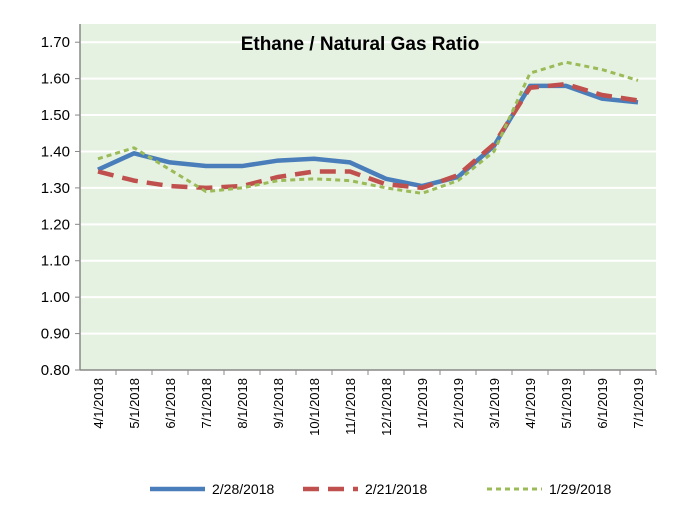 This screenshot has width=679, height=521. What do you see at coordinates (494, 403) in the screenshot?
I see `x-tick-label: 3/1/2019` at bounding box center [494, 403].